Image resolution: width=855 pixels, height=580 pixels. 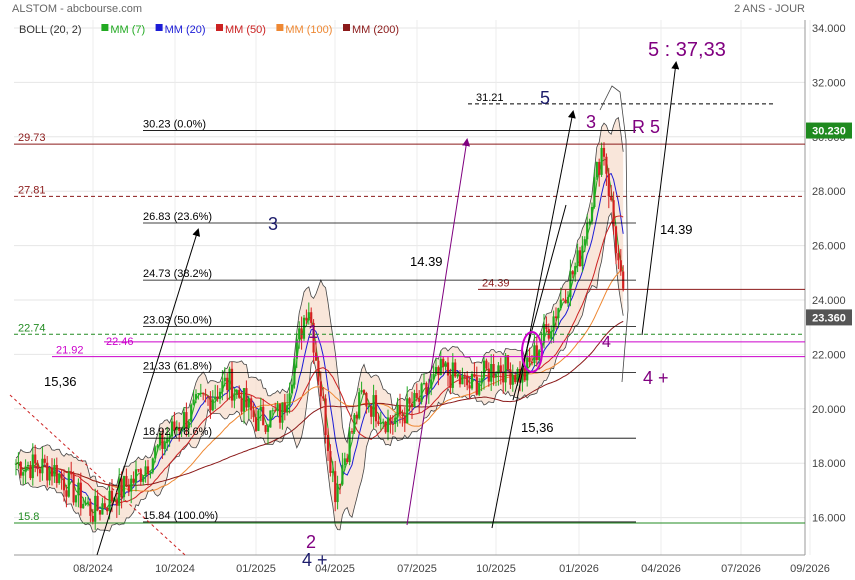 What do you see at coordinates (185, 30) in the screenshot?
I see `legend-item: MM (20)` at bounding box center [185, 30].